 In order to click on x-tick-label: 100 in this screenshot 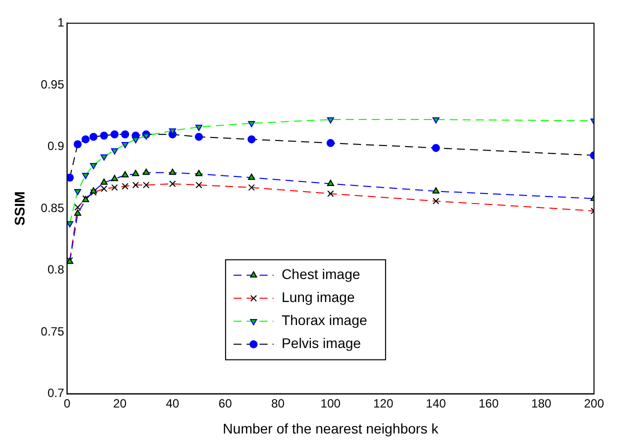, I will do `click(330, 403)`.